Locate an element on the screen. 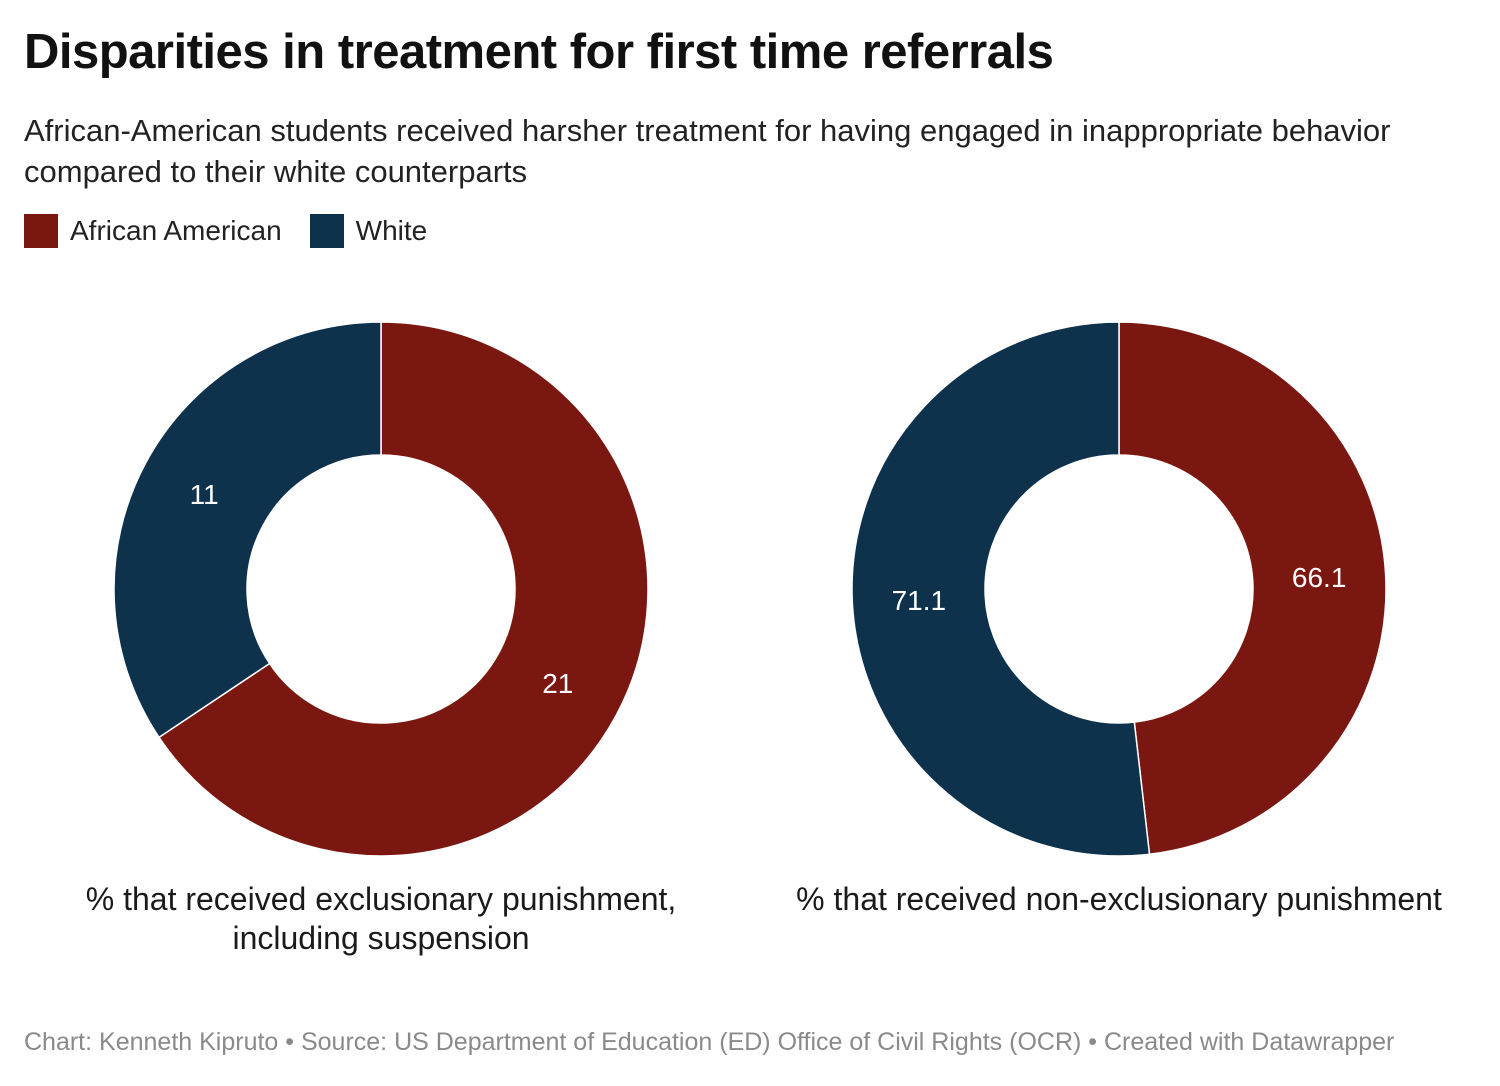  legend-swatch-white is located at coordinates (326, 231).